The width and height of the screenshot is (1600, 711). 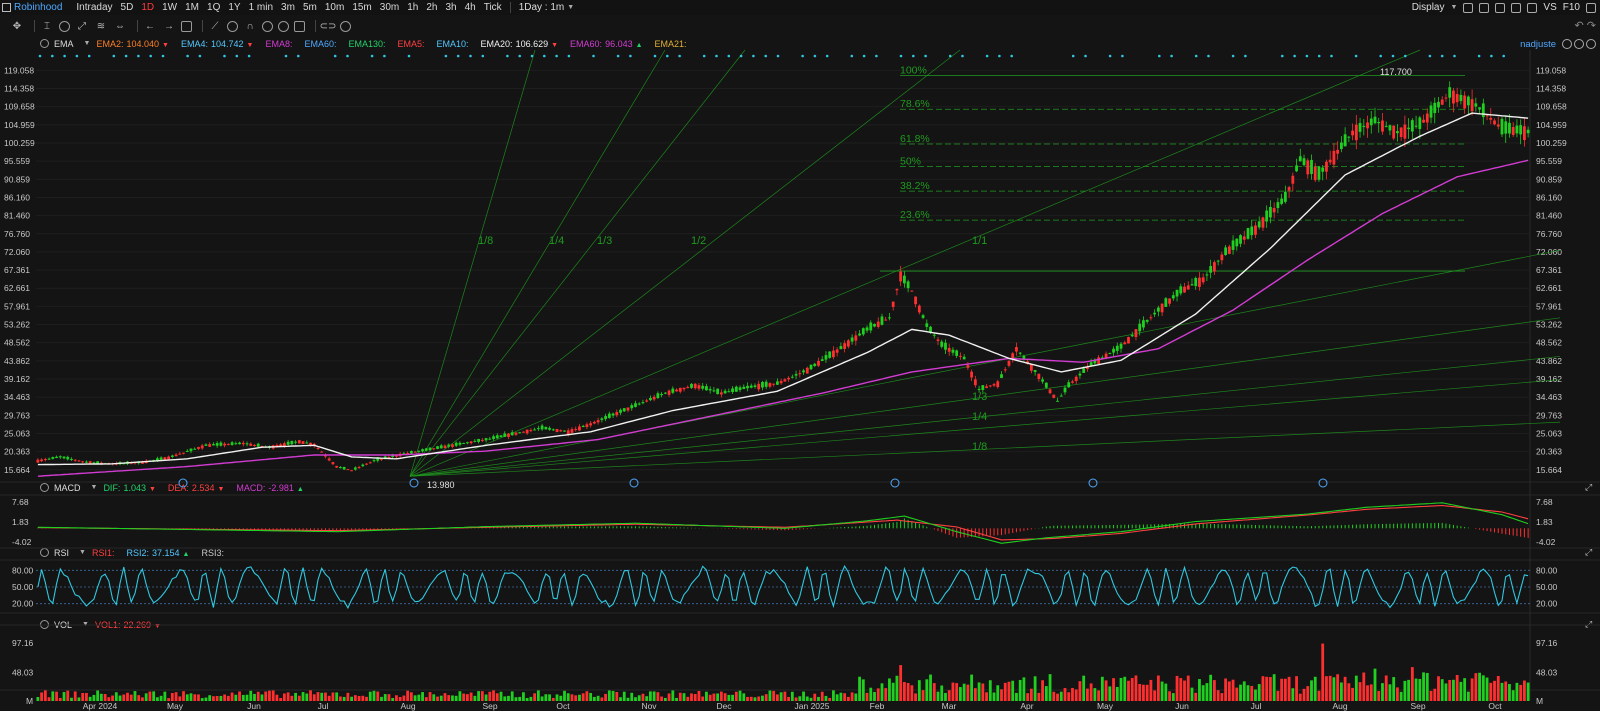 What do you see at coordinates (1428, 7) in the screenshot?
I see `display-button: Display` at bounding box center [1428, 7].